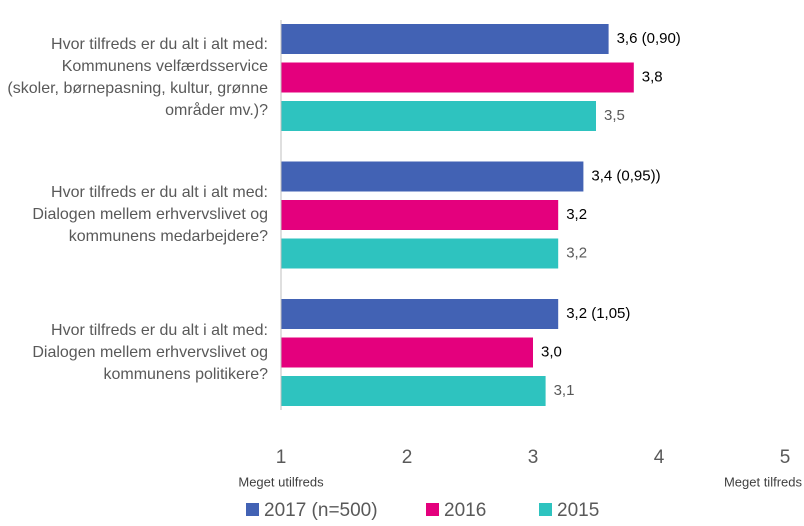 This screenshot has width=804, height=526. Describe the element at coordinates (551, 351) in the screenshot. I see `value-label: 3,0` at that location.